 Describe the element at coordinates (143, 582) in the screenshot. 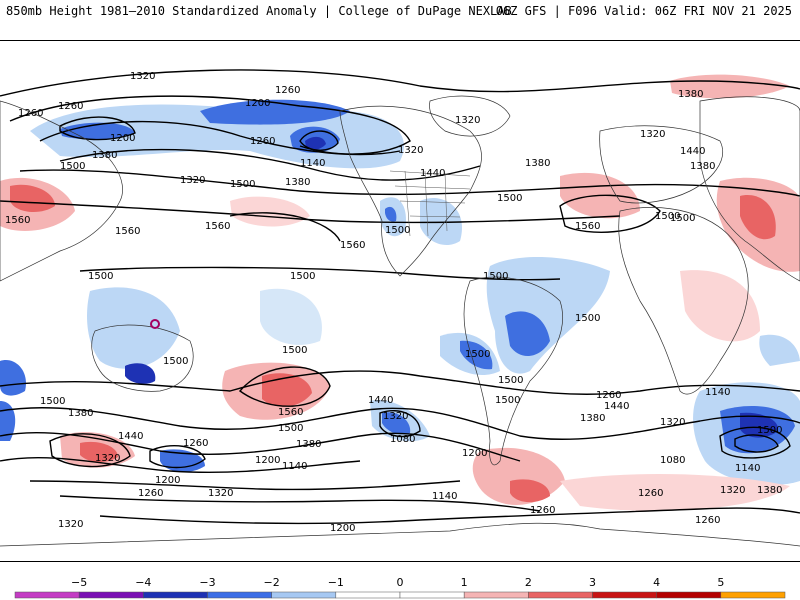

I see `colorbar-label: −4` at that location.